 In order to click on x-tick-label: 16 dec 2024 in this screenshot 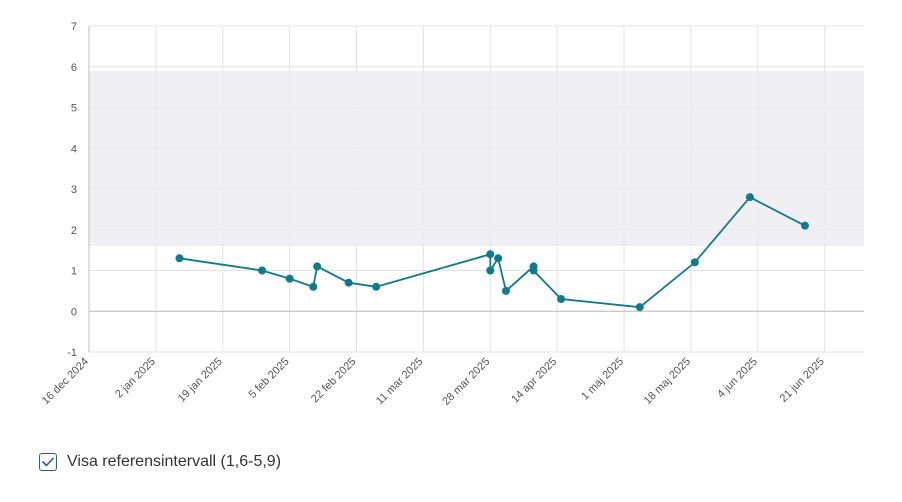, I will do `click(65, 381)`.